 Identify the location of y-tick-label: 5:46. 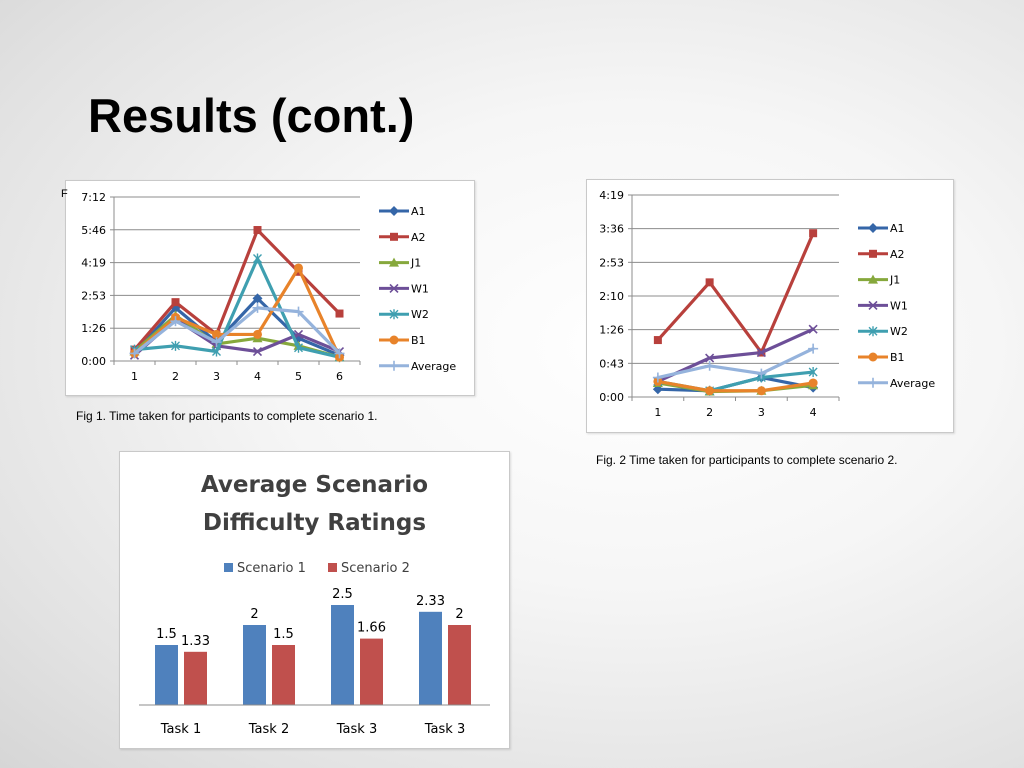
(93, 230).